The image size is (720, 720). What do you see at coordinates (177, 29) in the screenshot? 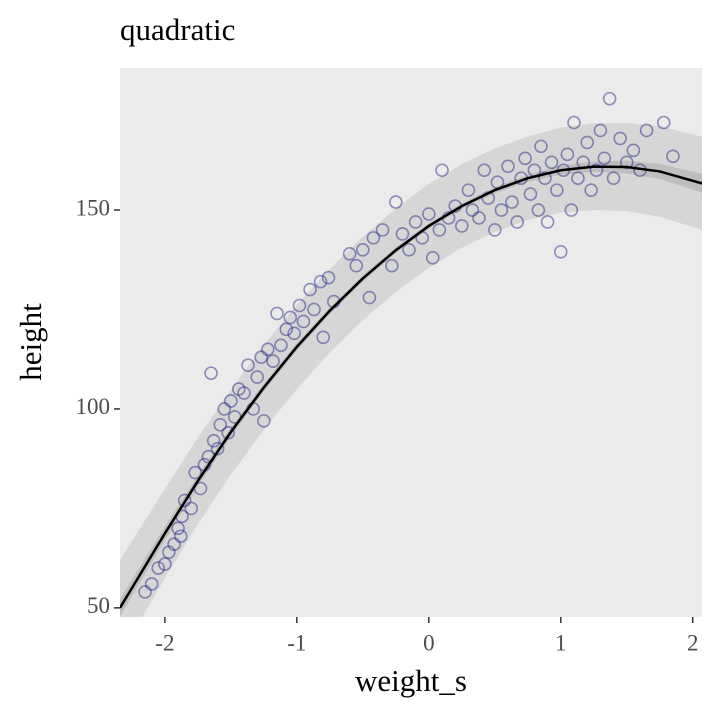
I see `chart-title: quadratic` at bounding box center [177, 29].